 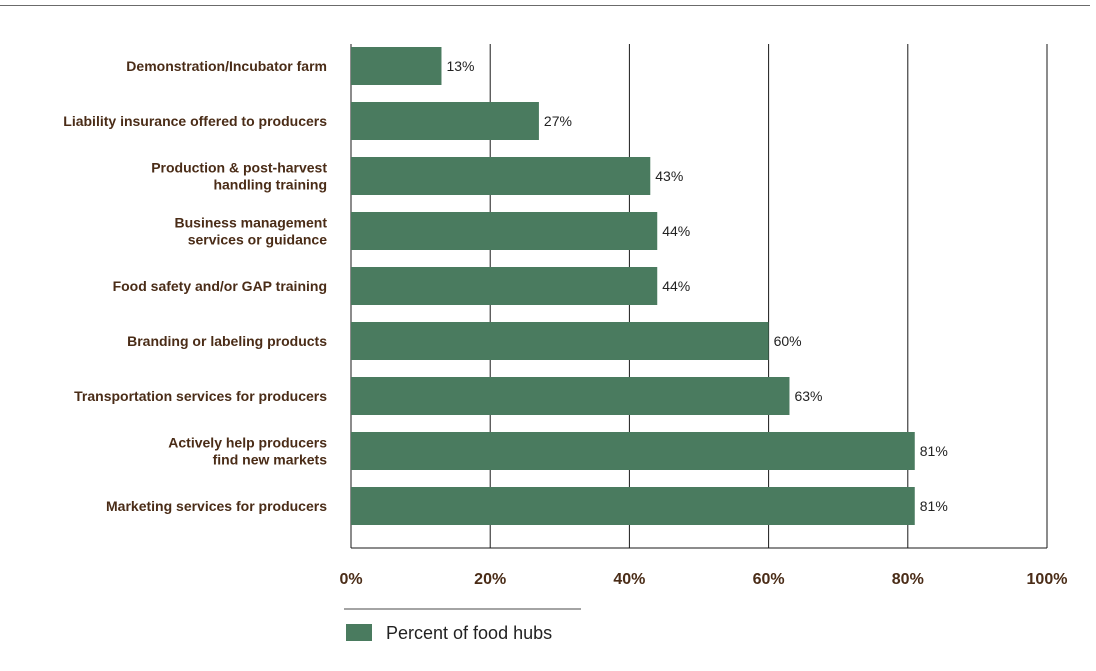 What do you see at coordinates (469, 633) in the screenshot?
I see `legend-label: Percent of food hubs` at bounding box center [469, 633].